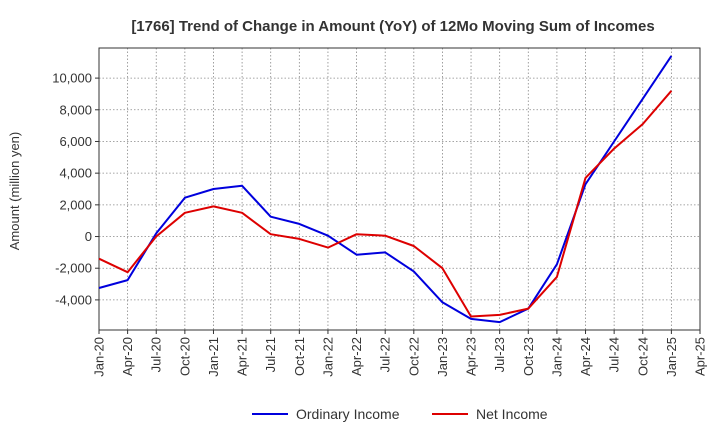  Describe the element at coordinates (642, 356) in the screenshot. I see `x-tick-label: Oct-24` at that location.